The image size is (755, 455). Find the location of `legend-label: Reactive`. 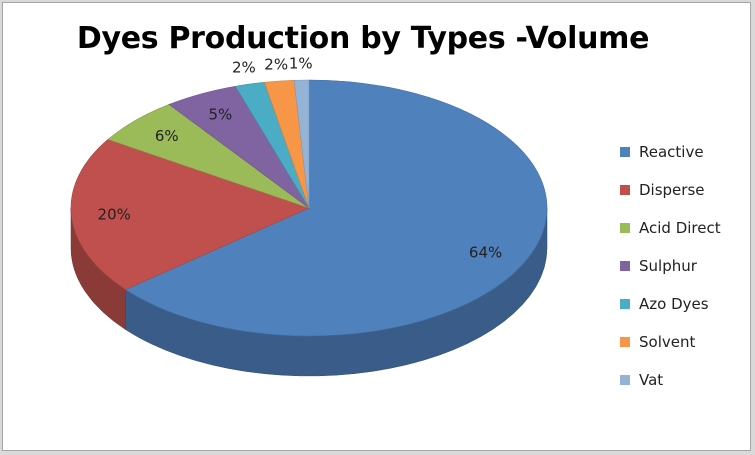

legend-label: Reactive is located at coordinates (671, 152).